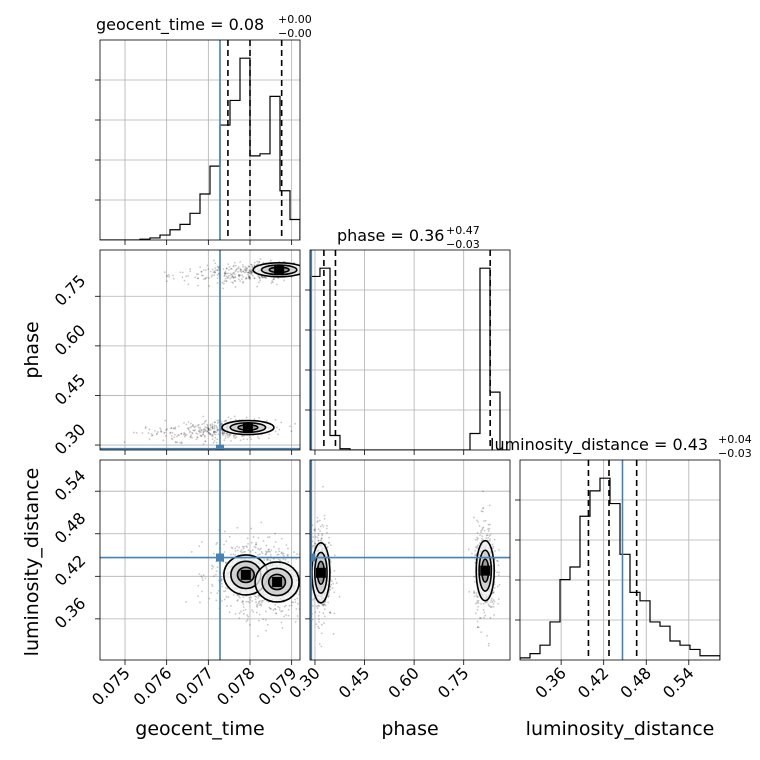  Describe the element at coordinates (220, 557) in the screenshot. I see `truth-marker` at that location.